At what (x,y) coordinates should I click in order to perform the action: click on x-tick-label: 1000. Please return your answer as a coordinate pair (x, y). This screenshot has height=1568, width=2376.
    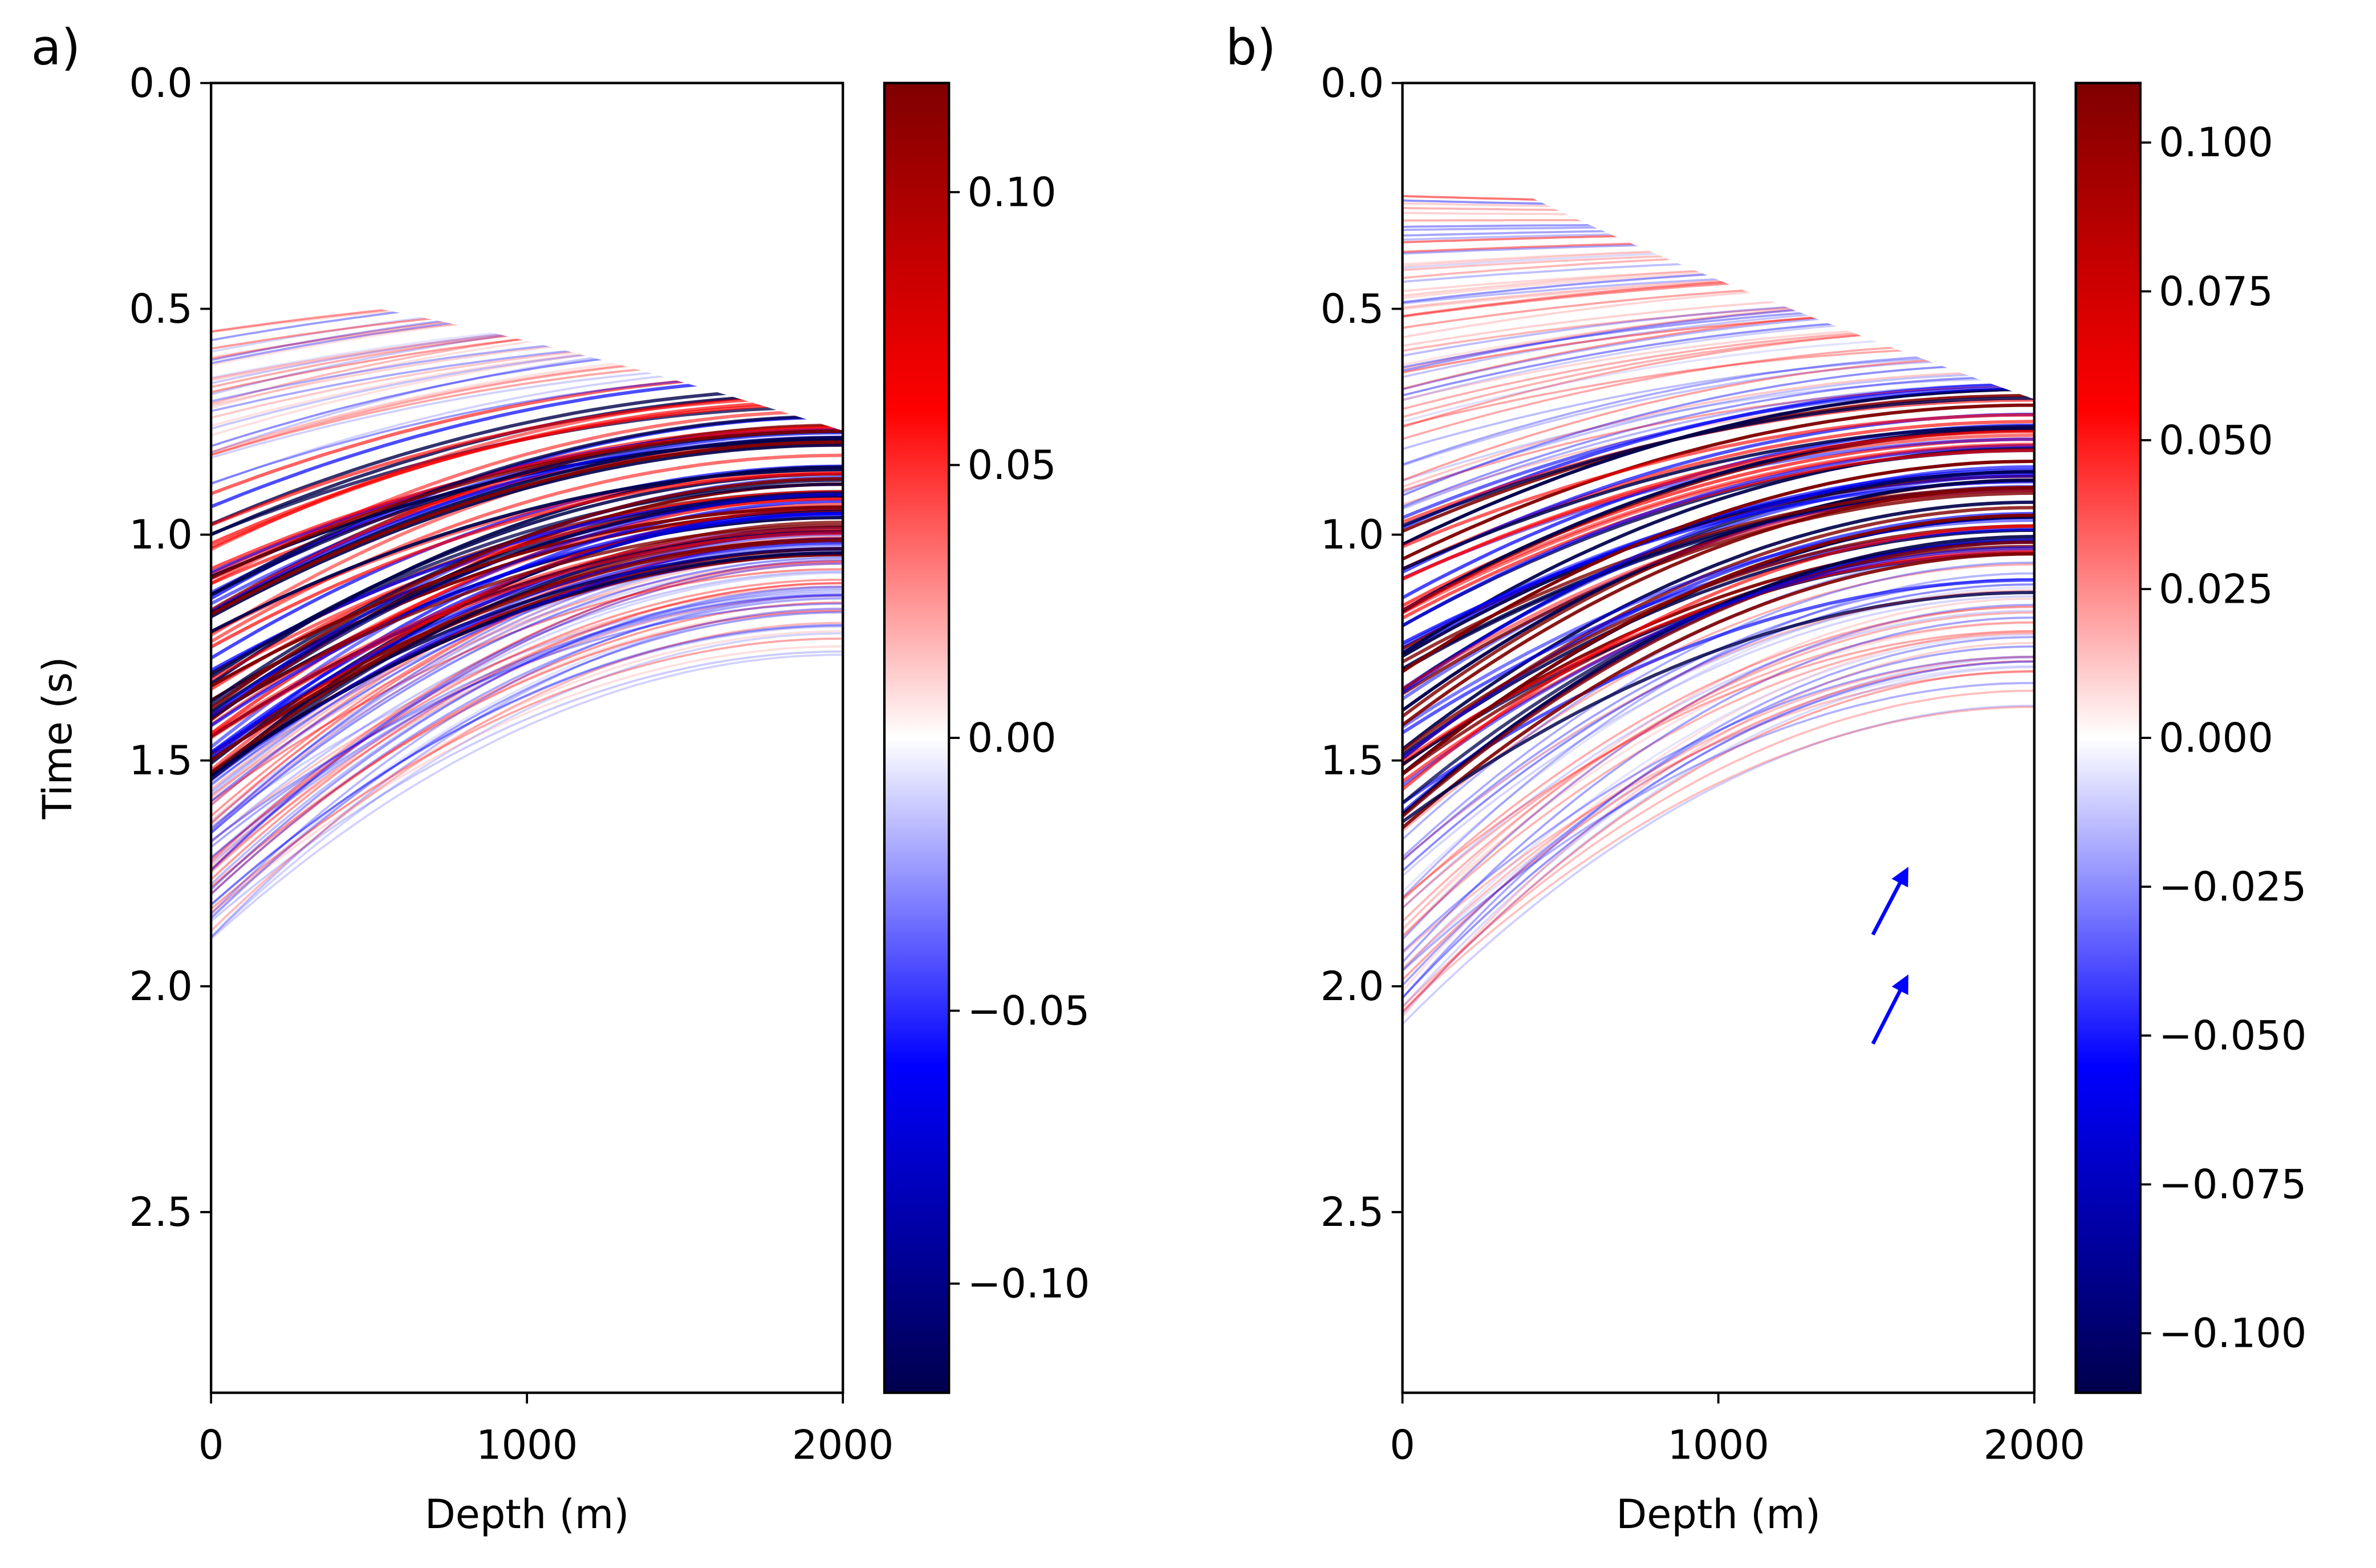
    Looking at the image, I should click on (527, 1446).